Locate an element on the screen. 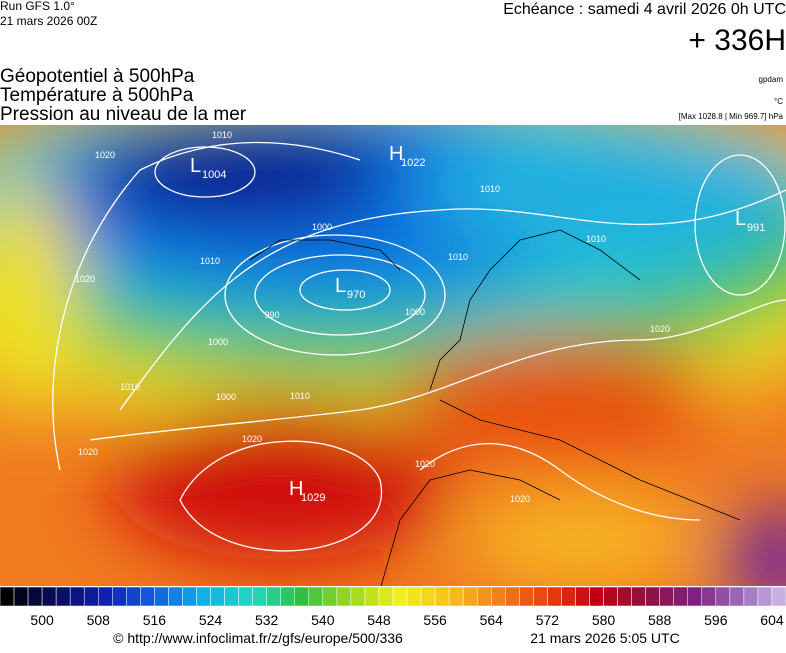  pressure-center: L 991 is located at coordinates (750, 221).